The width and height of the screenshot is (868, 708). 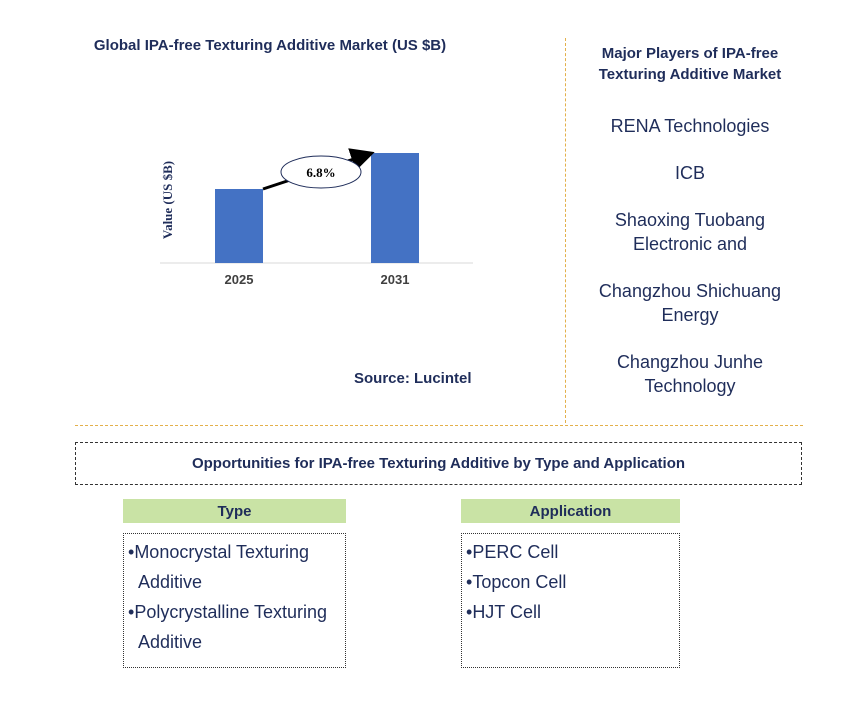 I want to click on bar-2031, so click(x=395, y=208).